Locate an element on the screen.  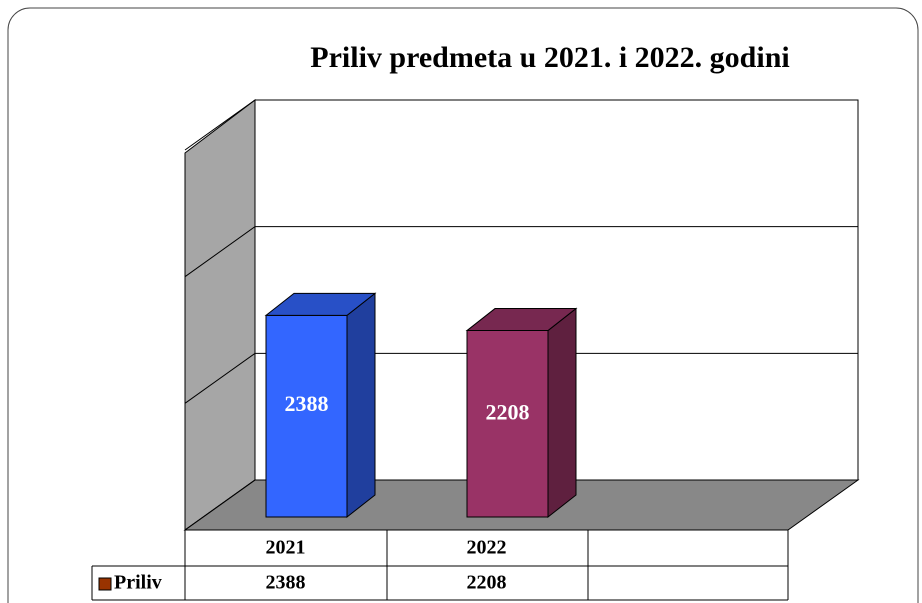
table-category: 2021 is located at coordinates (286, 548).